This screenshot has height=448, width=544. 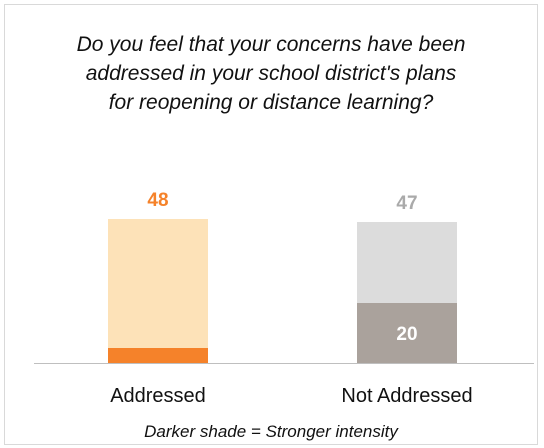 What do you see at coordinates (406, 203) in the screenshot?
I see `total-label-2: 47` at bounding box center [406, 203].